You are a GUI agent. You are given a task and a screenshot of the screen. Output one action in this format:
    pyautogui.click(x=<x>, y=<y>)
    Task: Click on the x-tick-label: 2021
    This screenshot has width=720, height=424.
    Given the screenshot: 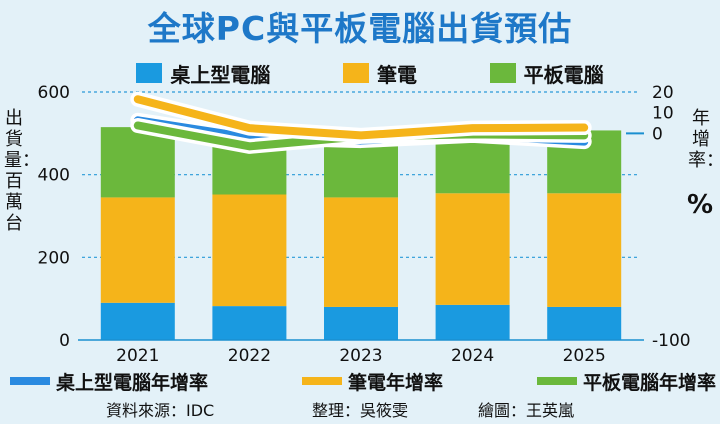 What is the action you would take?
    pyautogui.click(x=137, y=356)
    